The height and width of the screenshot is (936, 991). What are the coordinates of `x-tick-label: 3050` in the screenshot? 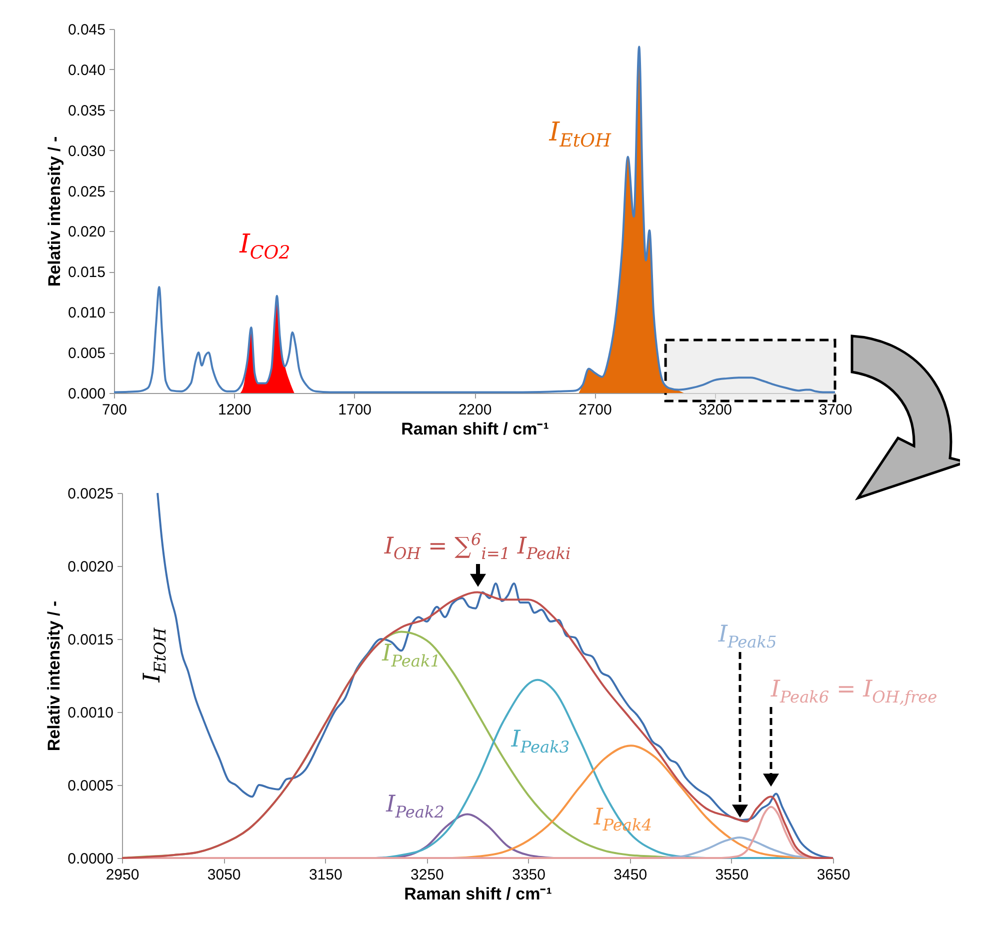 It's located at (224, 875).